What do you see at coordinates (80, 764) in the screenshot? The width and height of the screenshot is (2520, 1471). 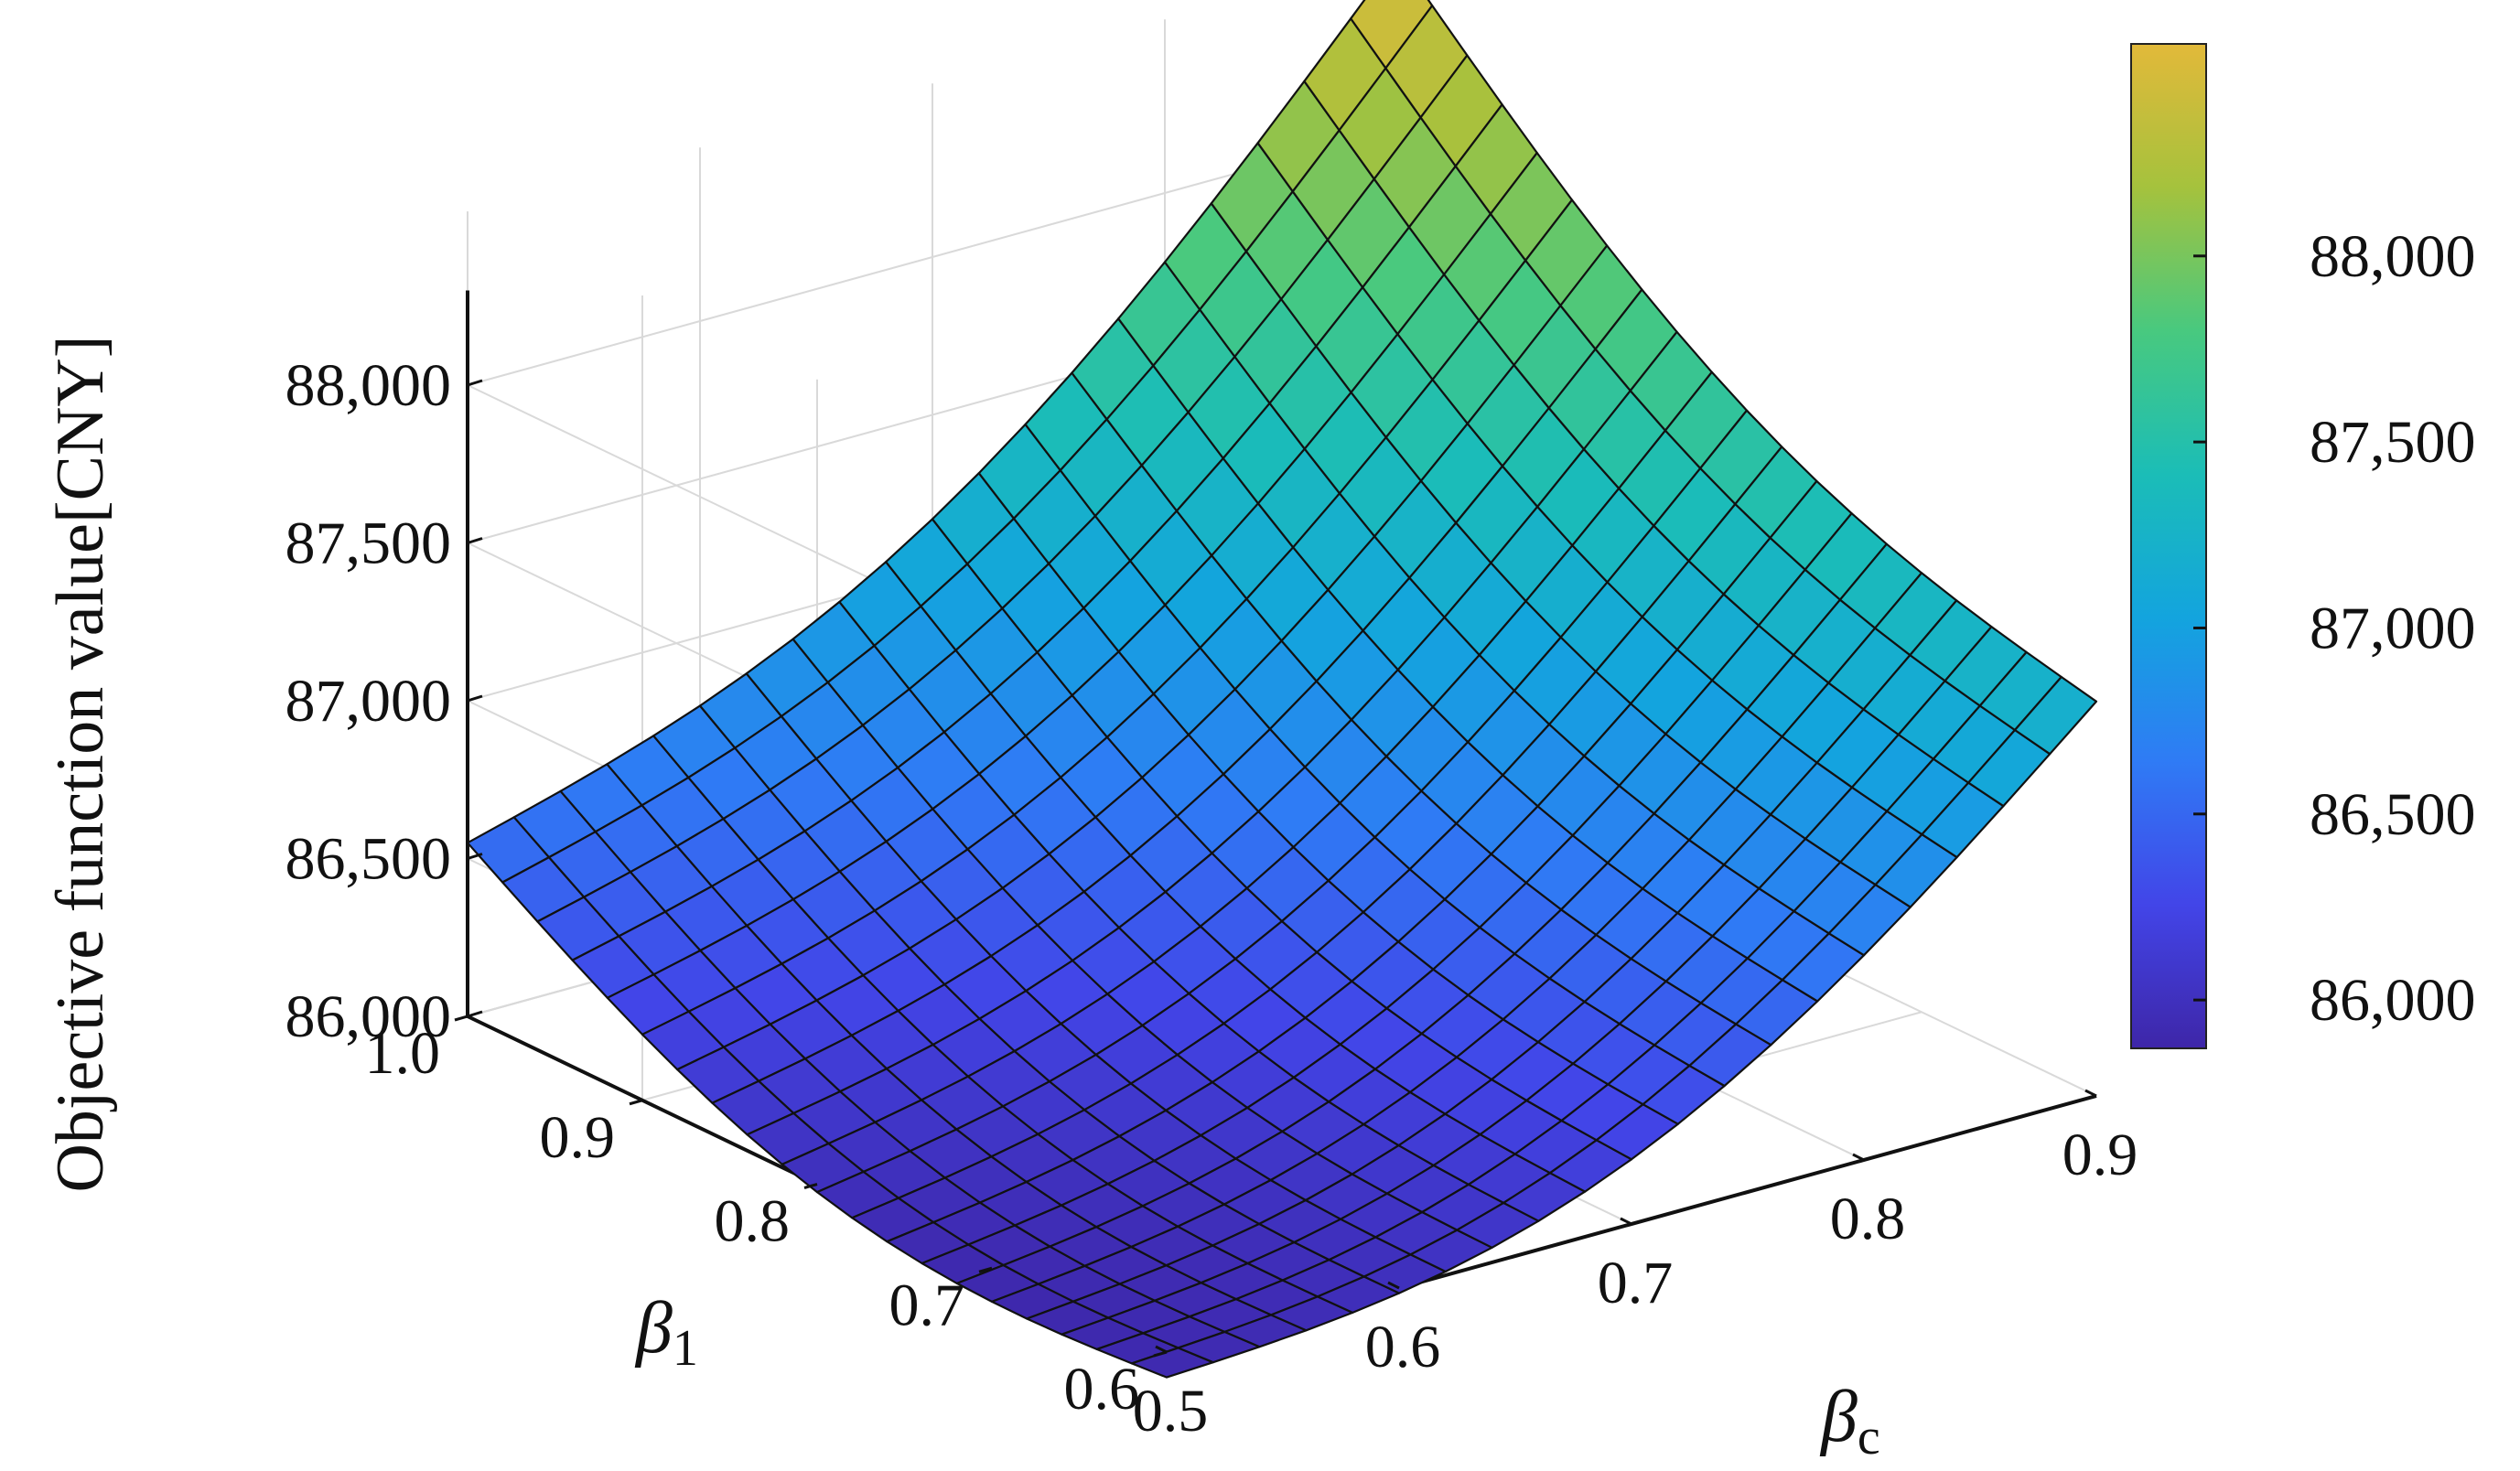 I see `z-axis-label: Objective function value[CNY]` at bounding box center [80, 764].